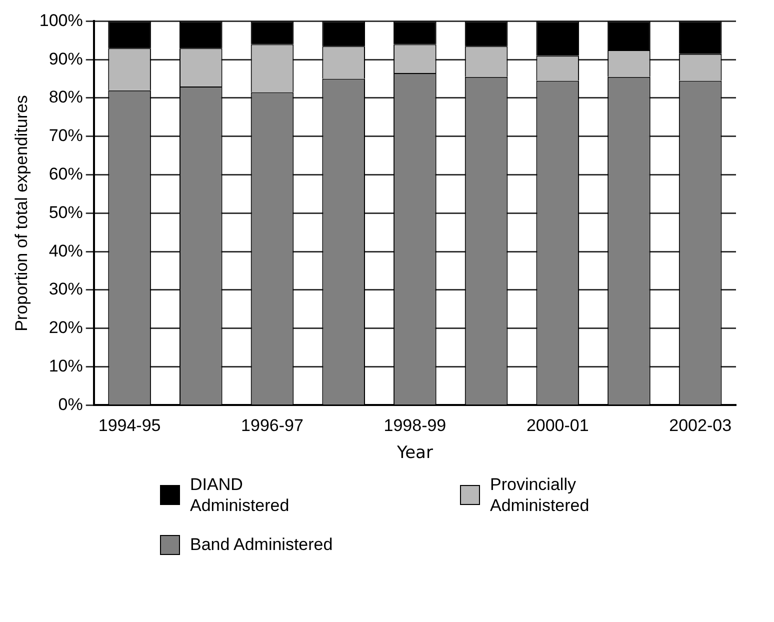  What do you see at coordinates (240, 495) in the screenshot?
I see `legend-label: DIAND Administered` at bounding box center [240, 495].